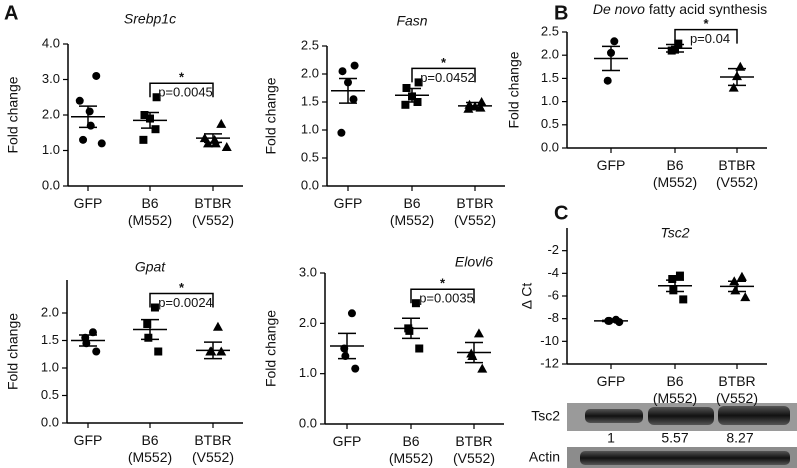  I want to click on p-value: p=0.0024, so click(185, 302).